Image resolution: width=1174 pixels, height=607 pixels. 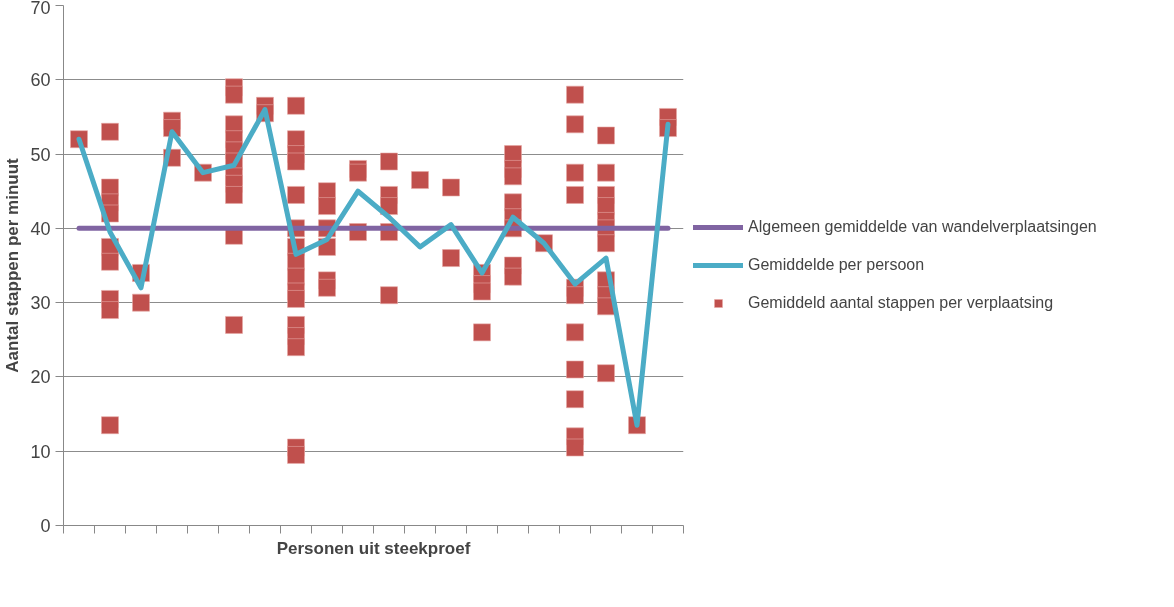 I want to click on y-tick-label: 0, so click(x=45, y=526).